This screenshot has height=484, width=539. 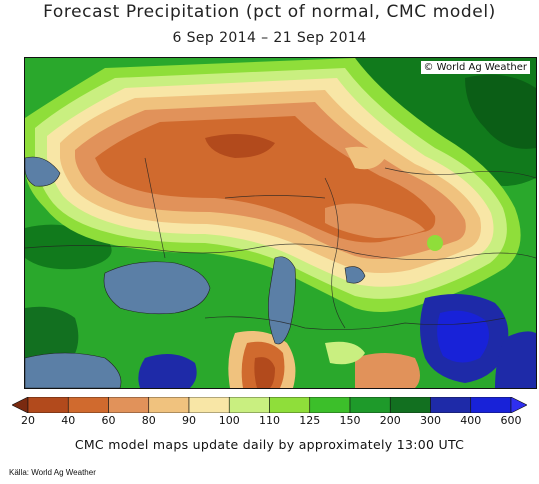 What do you see at coordinates (518, 405) in the screenshot?
I see `legend-arrow-high` at bounding box center [518, 405].